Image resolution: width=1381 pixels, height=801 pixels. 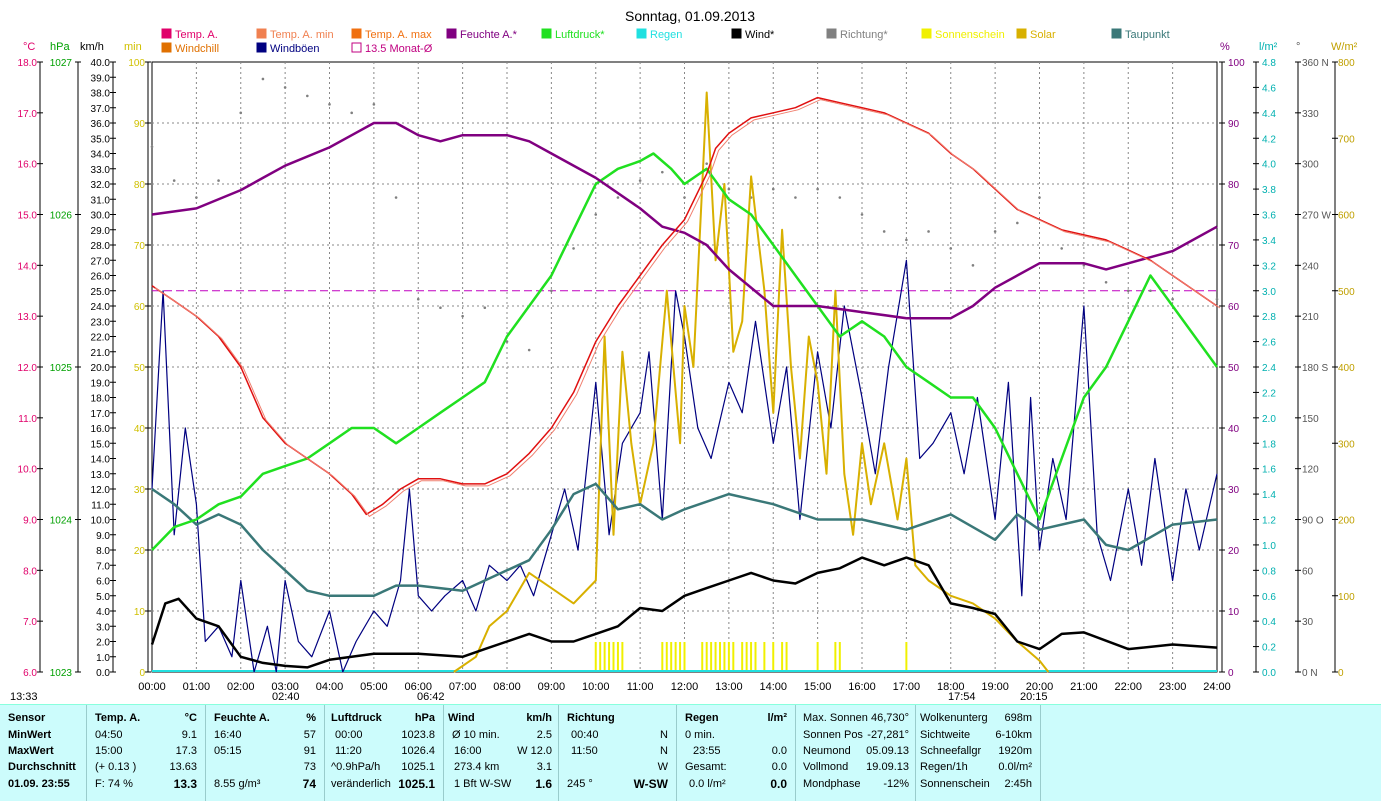 What do you see at coordinates (114, 784) in the screenshot?
I see `stats-temp-feel: F: 74 %` at bounding box center [114, 784].